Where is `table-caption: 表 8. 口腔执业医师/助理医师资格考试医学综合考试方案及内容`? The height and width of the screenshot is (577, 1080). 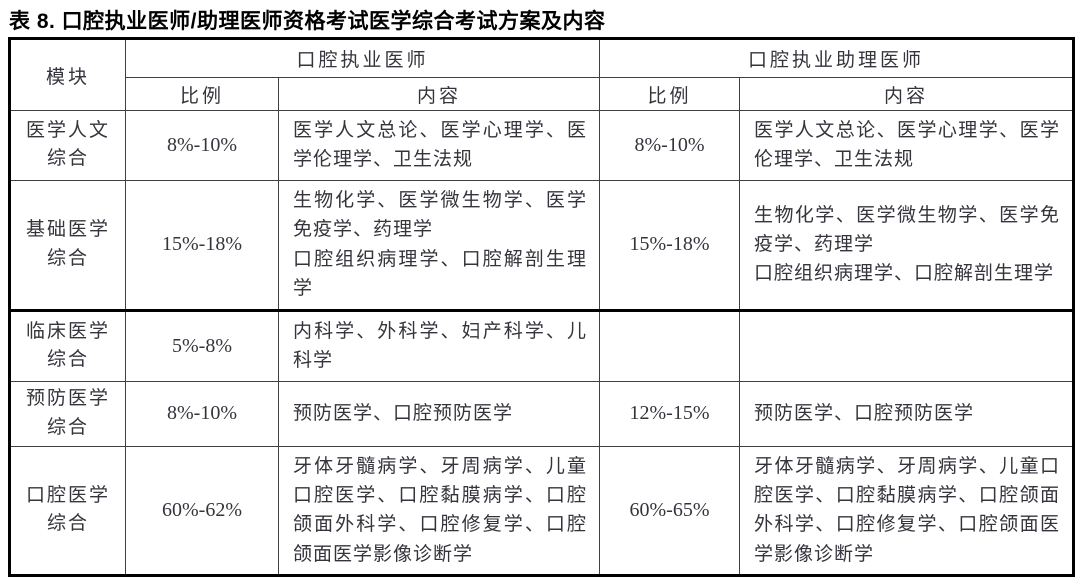 table-caption: 表 8. 口腔执业医师/助理医师资格考试医学综合考试方案及内容 is located at coordinates (307, 21).